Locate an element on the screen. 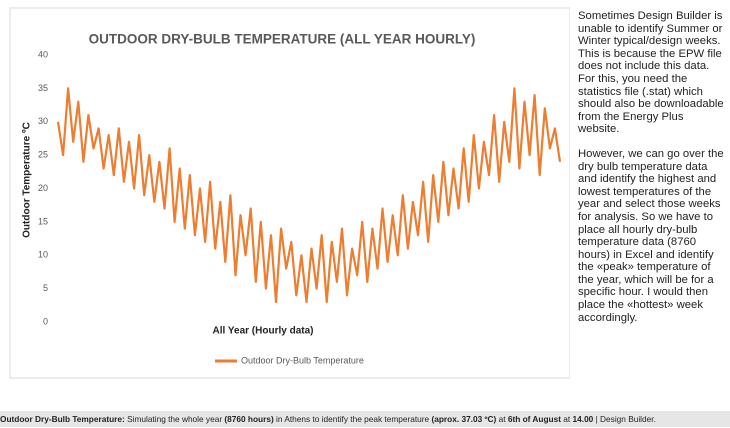 The image size is (730, 428). legend-label: Outdoor Dry-Bulb Temperature is located at coordinates (302, 360).